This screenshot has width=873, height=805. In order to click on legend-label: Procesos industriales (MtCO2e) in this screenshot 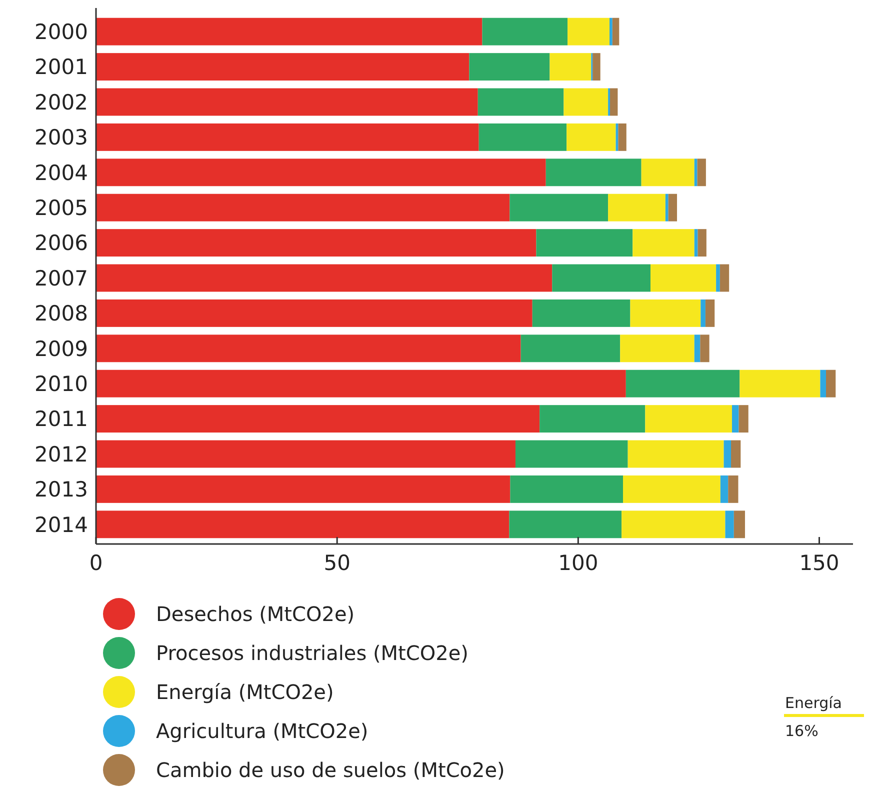, I will do `click(312, 653)`.